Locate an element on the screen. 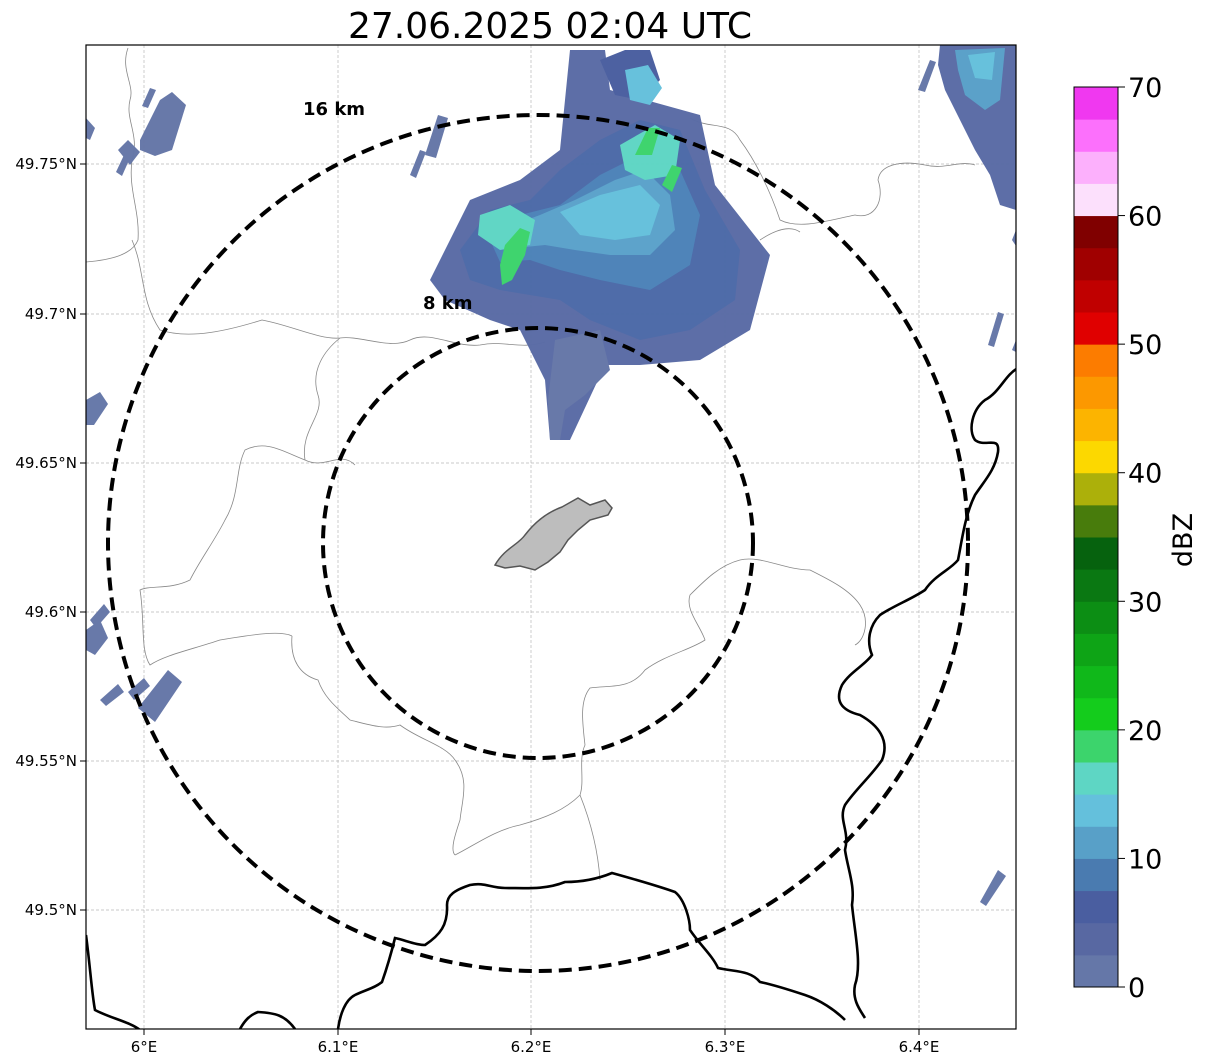 The width and height of the screenshot is (1207, 1064). colorbar-tick-label: 30 is located at coordinates (1145, 602).